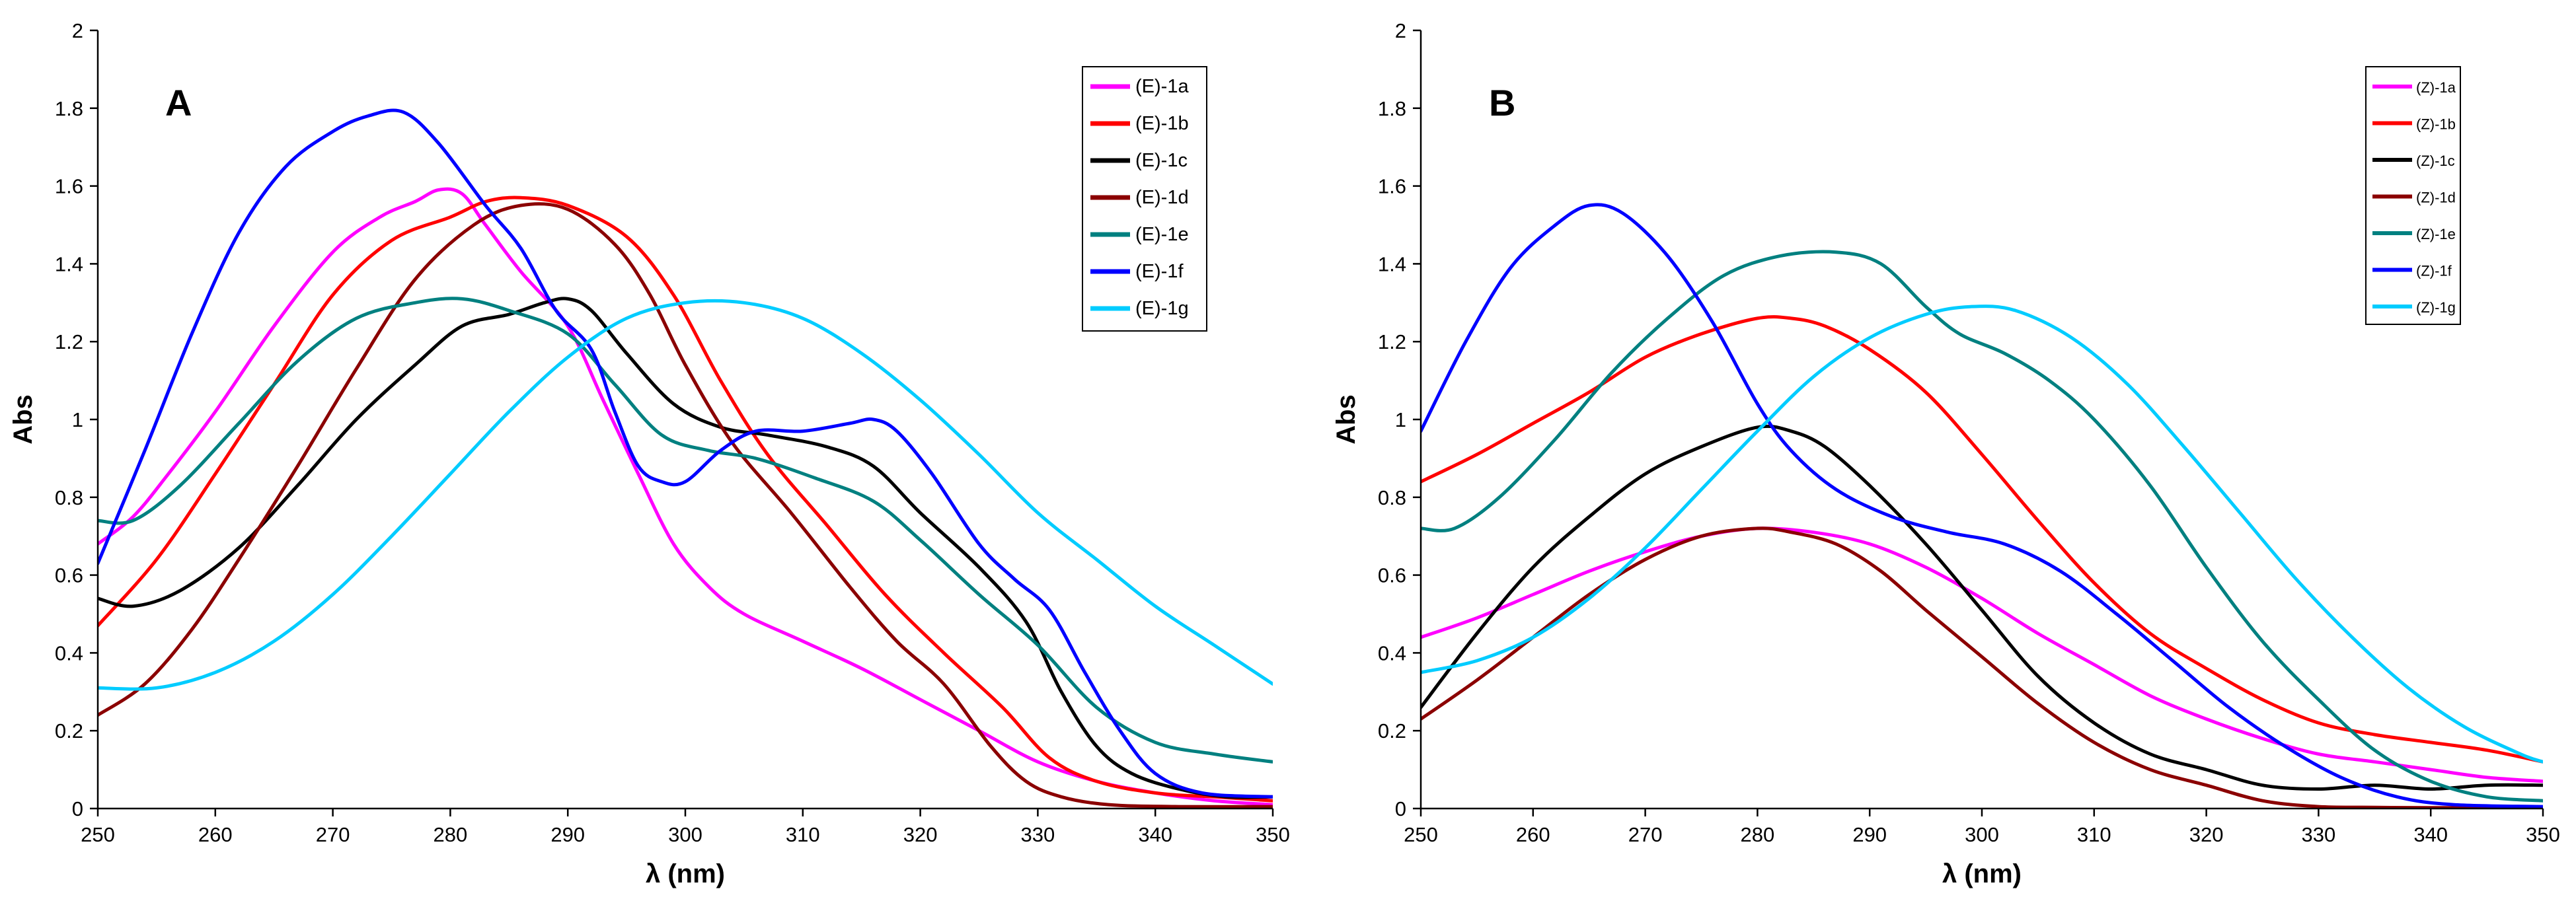 This screenshot has width=2576, height=901. What do you see at coordinates (178, 103) in the screenshot?
I see `panel-label: A` at bounding box center [178, 103].